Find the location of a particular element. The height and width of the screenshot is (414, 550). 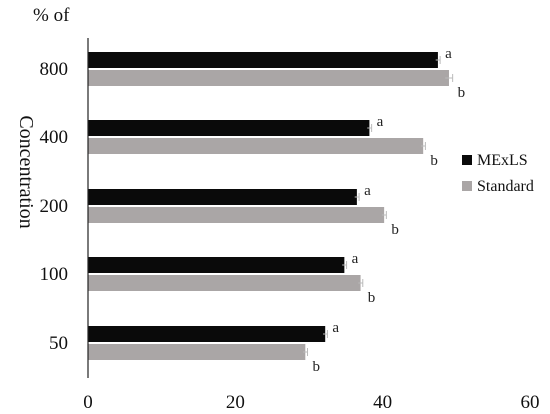

significance-label-standard-200: b is located at coordinates (395, 230).